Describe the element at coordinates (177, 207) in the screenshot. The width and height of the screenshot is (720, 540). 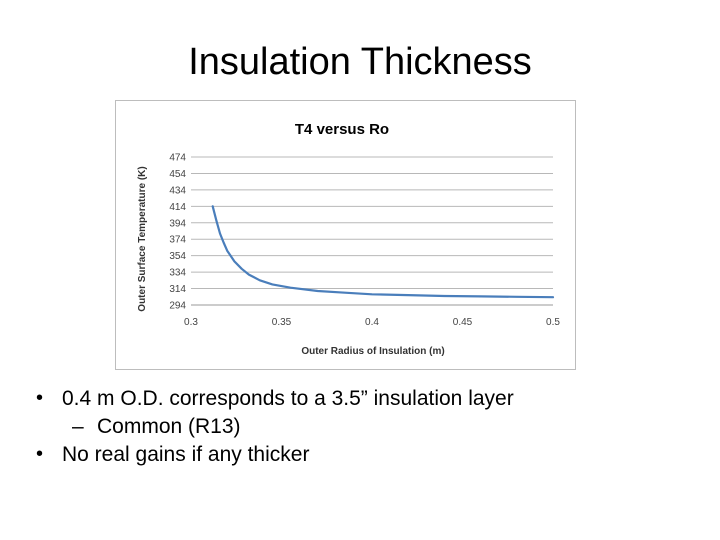
I see `y-tick-label: 414` at that location.